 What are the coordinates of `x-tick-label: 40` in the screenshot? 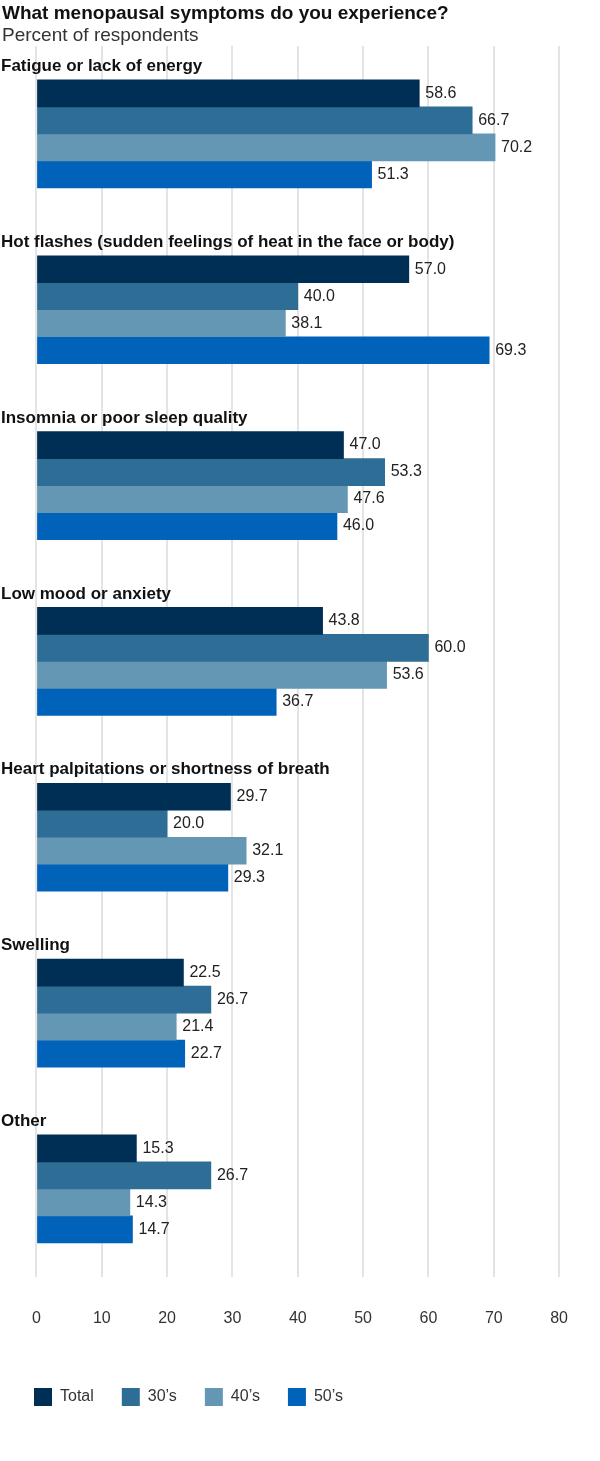 It's located at (297, 1317).